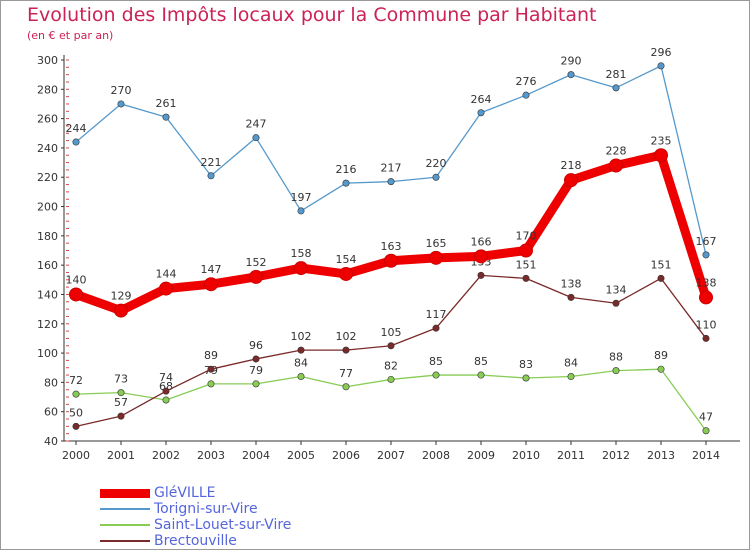 This screenshot has width=750, height=550. What do you see at coordinates (256, 370) in the screenshot?
I see `data-label: 79` at bounding box center [256, 370].